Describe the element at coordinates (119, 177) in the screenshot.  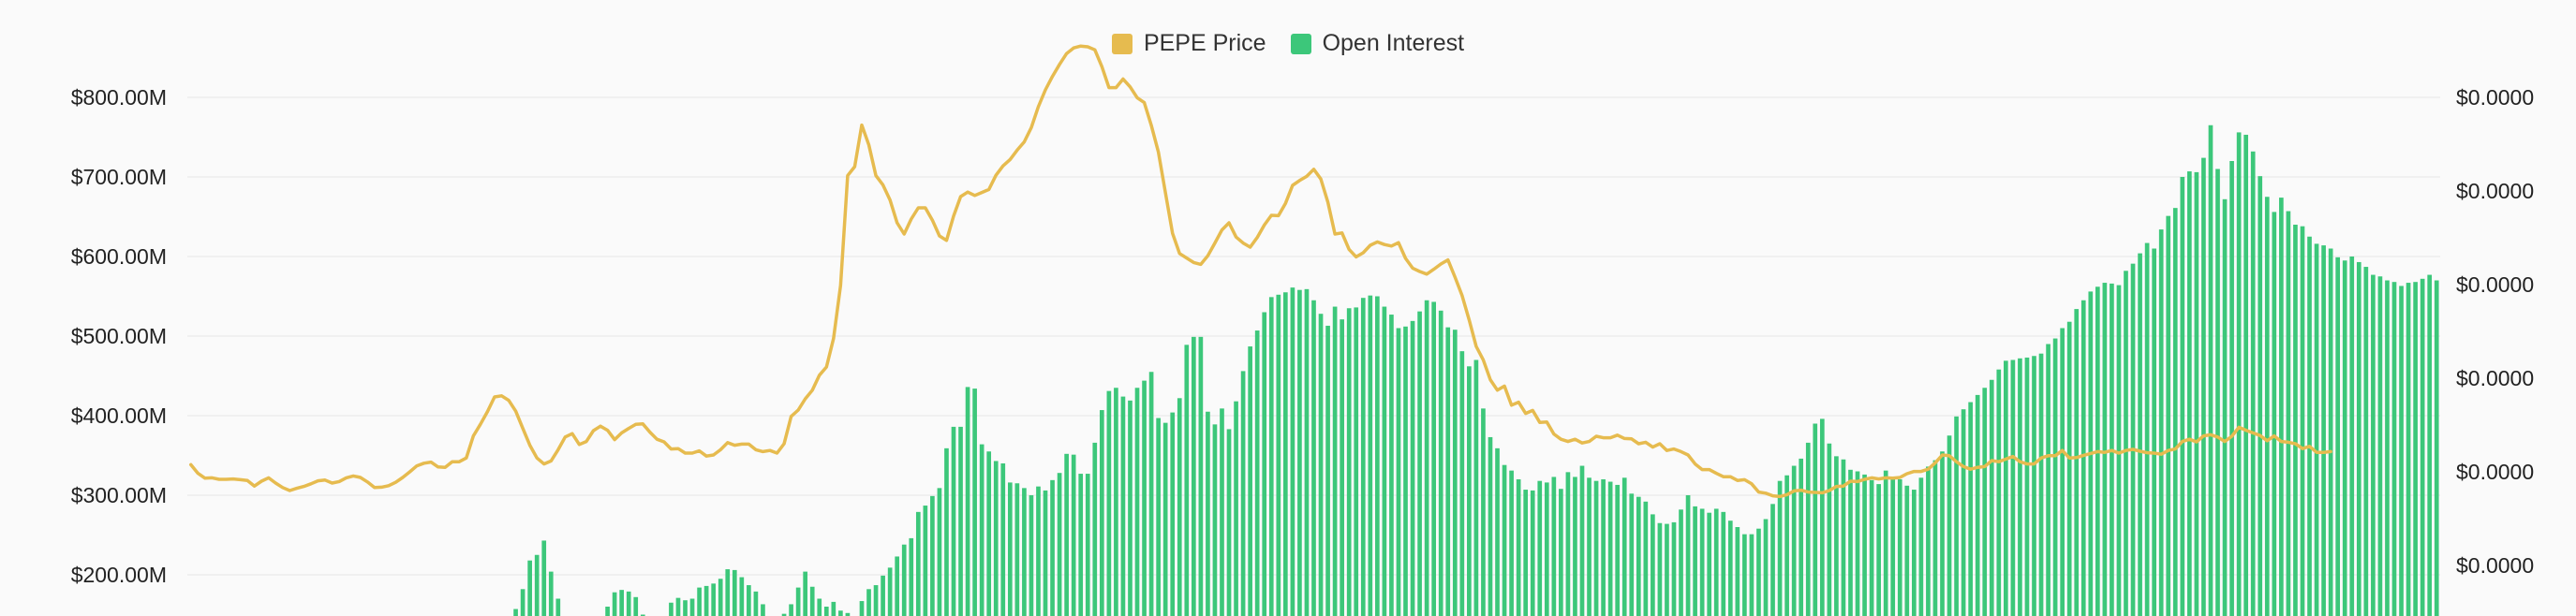
I see `left-axis-tick-label: $700.00M` at that location.